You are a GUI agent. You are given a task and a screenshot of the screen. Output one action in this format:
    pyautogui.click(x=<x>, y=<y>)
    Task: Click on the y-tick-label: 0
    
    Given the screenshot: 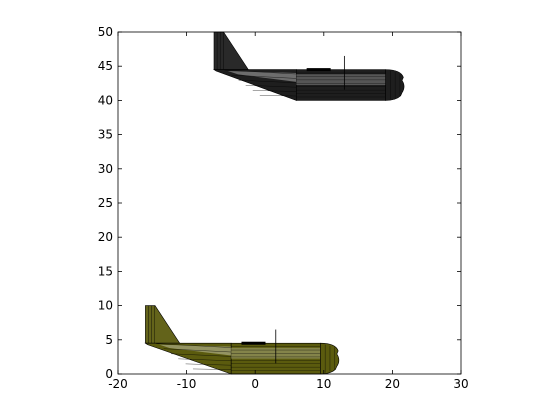 What is the action you would take?
    pyautogui.click(x=109, y=374)
    